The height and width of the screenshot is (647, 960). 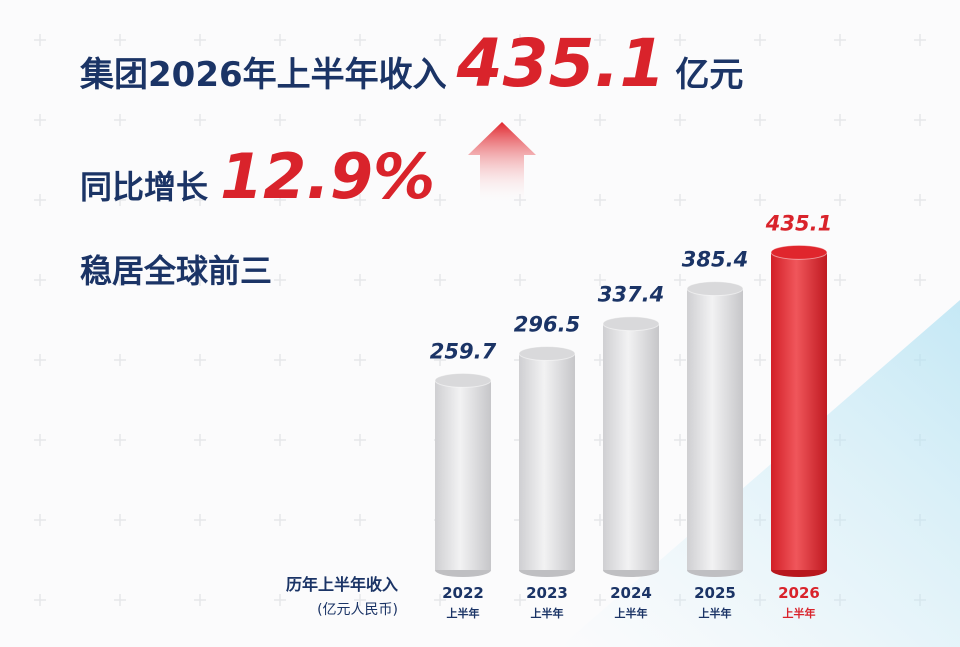 I want to click on value-label: 435.1, so click(x=798, y=223).